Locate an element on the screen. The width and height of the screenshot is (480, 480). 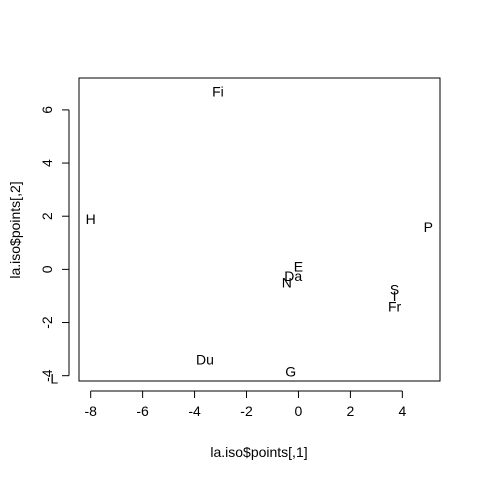
x-axis-label: la.iso$points[,1] is located at coordinates (258, 452).